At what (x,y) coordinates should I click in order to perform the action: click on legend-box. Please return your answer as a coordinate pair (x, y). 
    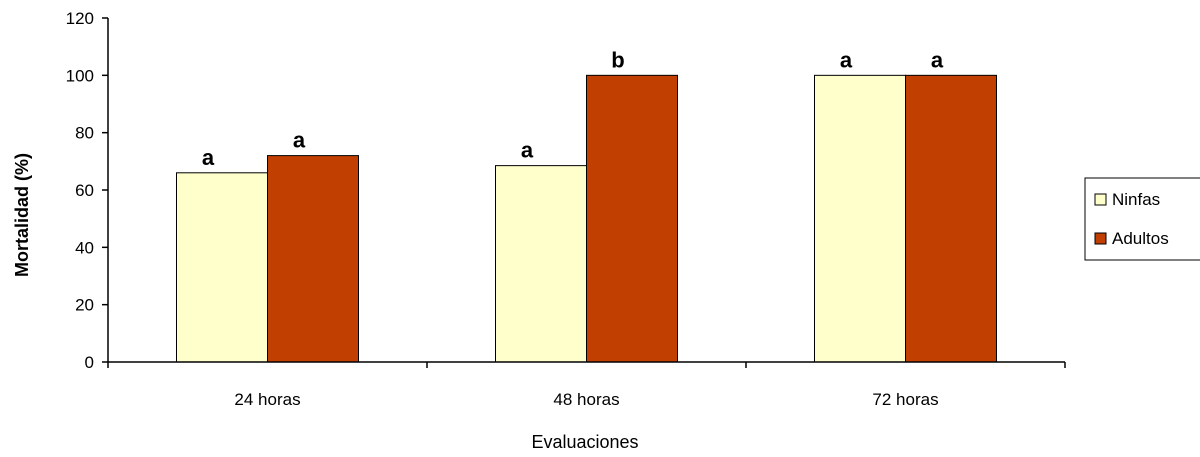
    Looking at the image, I should click on (1142, 219).